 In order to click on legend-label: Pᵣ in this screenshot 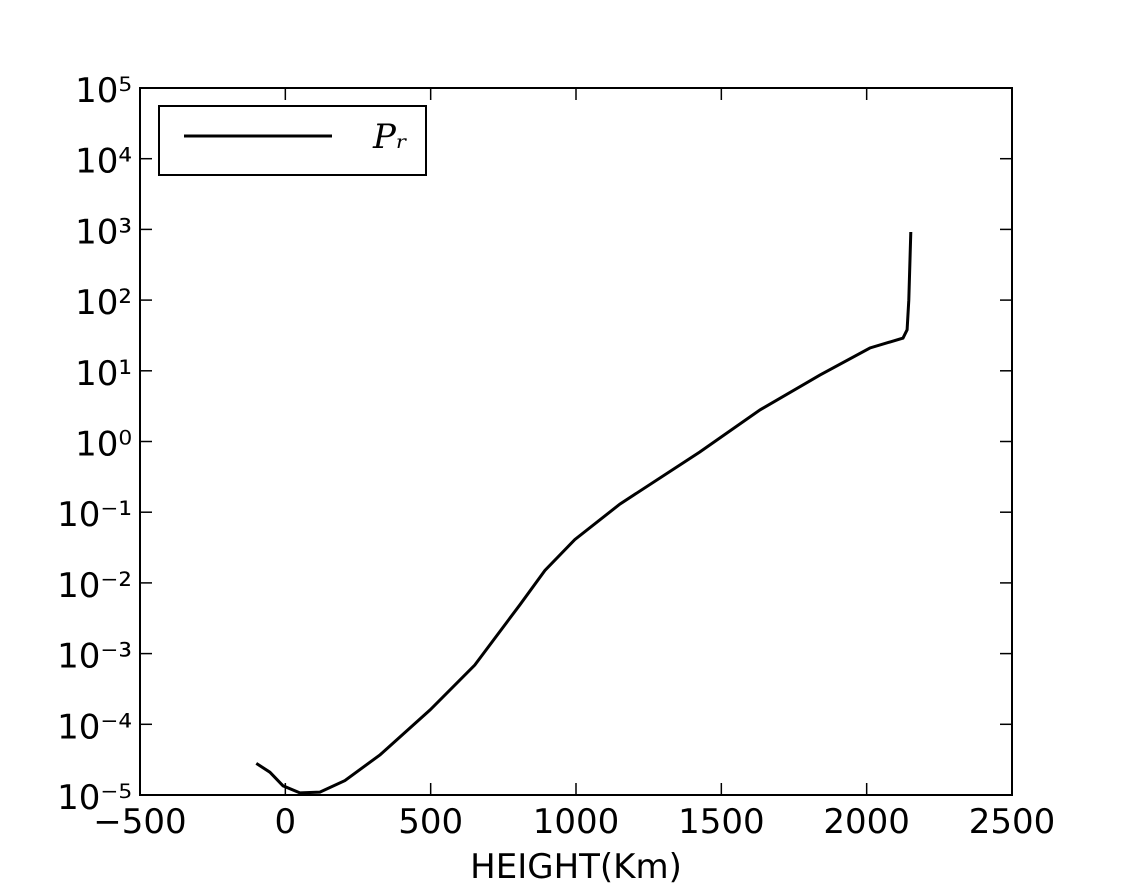, I will do `click(390, 137)`.